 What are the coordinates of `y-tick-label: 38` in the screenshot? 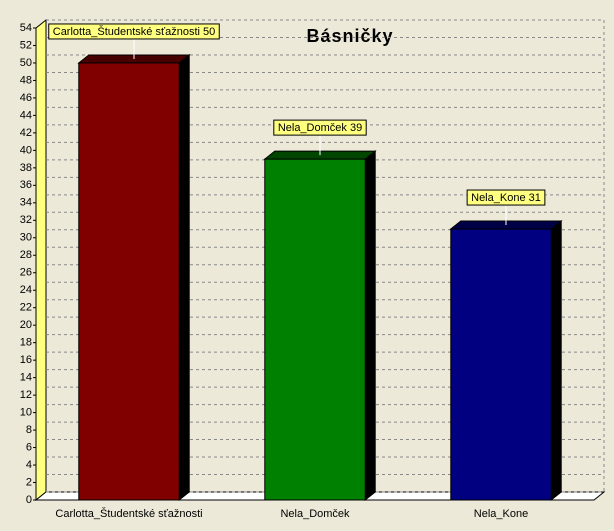 It's located at (26, 168).